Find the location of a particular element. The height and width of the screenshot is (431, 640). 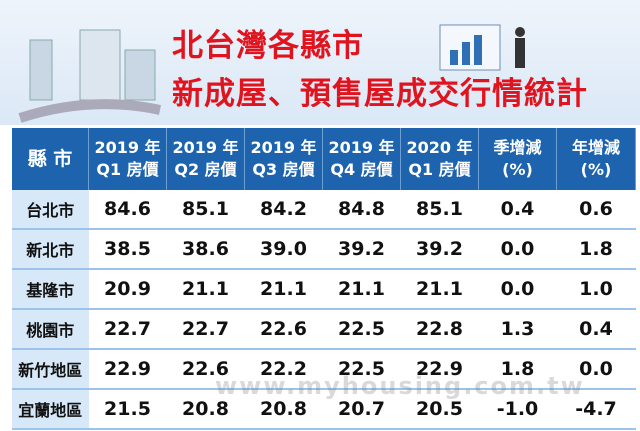

value-cell: 22.2 is located at coordinates (283, 369).